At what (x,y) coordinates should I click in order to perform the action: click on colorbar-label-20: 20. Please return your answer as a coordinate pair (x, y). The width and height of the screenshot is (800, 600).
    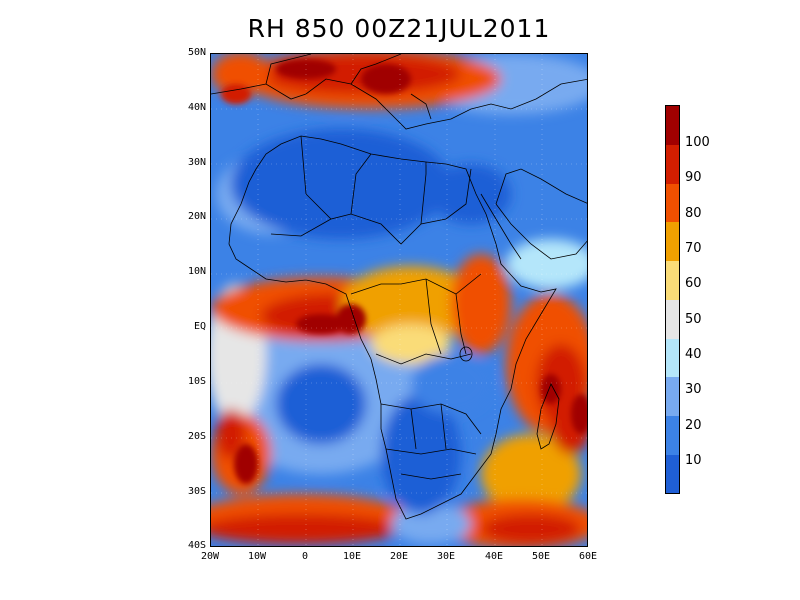
    Looking at the image, I should click on (693, 425).